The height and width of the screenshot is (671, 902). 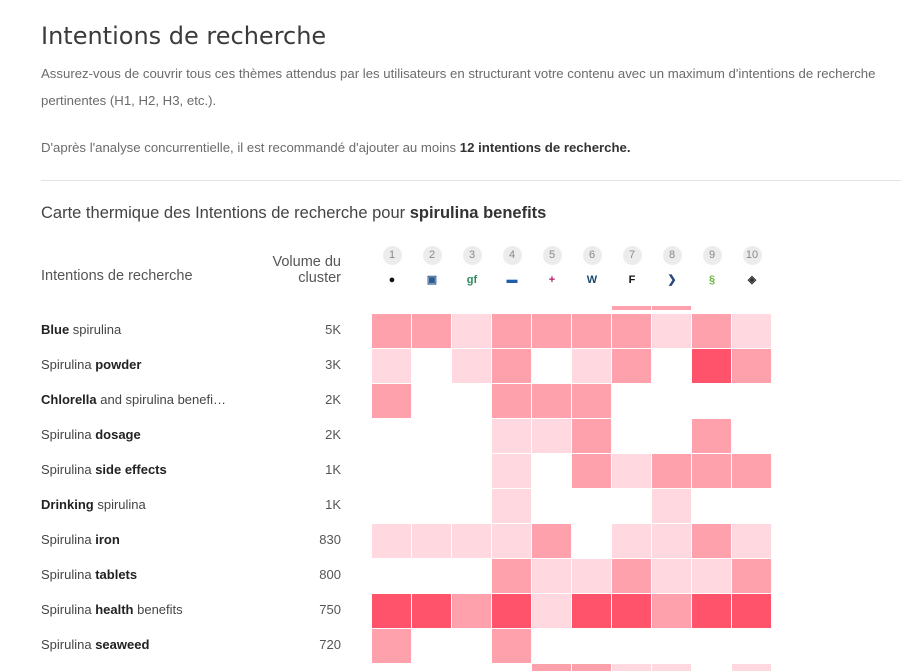 I want to click on competitor-9: 9 §, so click(x=712, y=266).